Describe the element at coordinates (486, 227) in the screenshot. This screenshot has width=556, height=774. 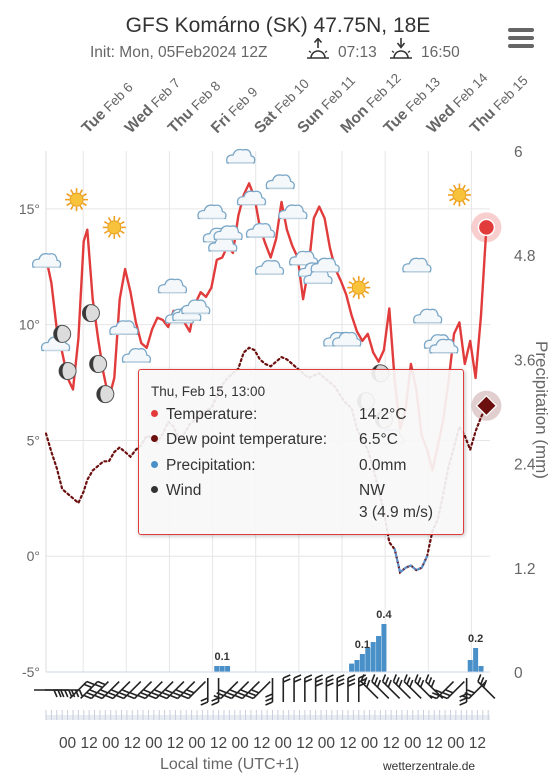
I see `temperature-hover-marker` at that location.